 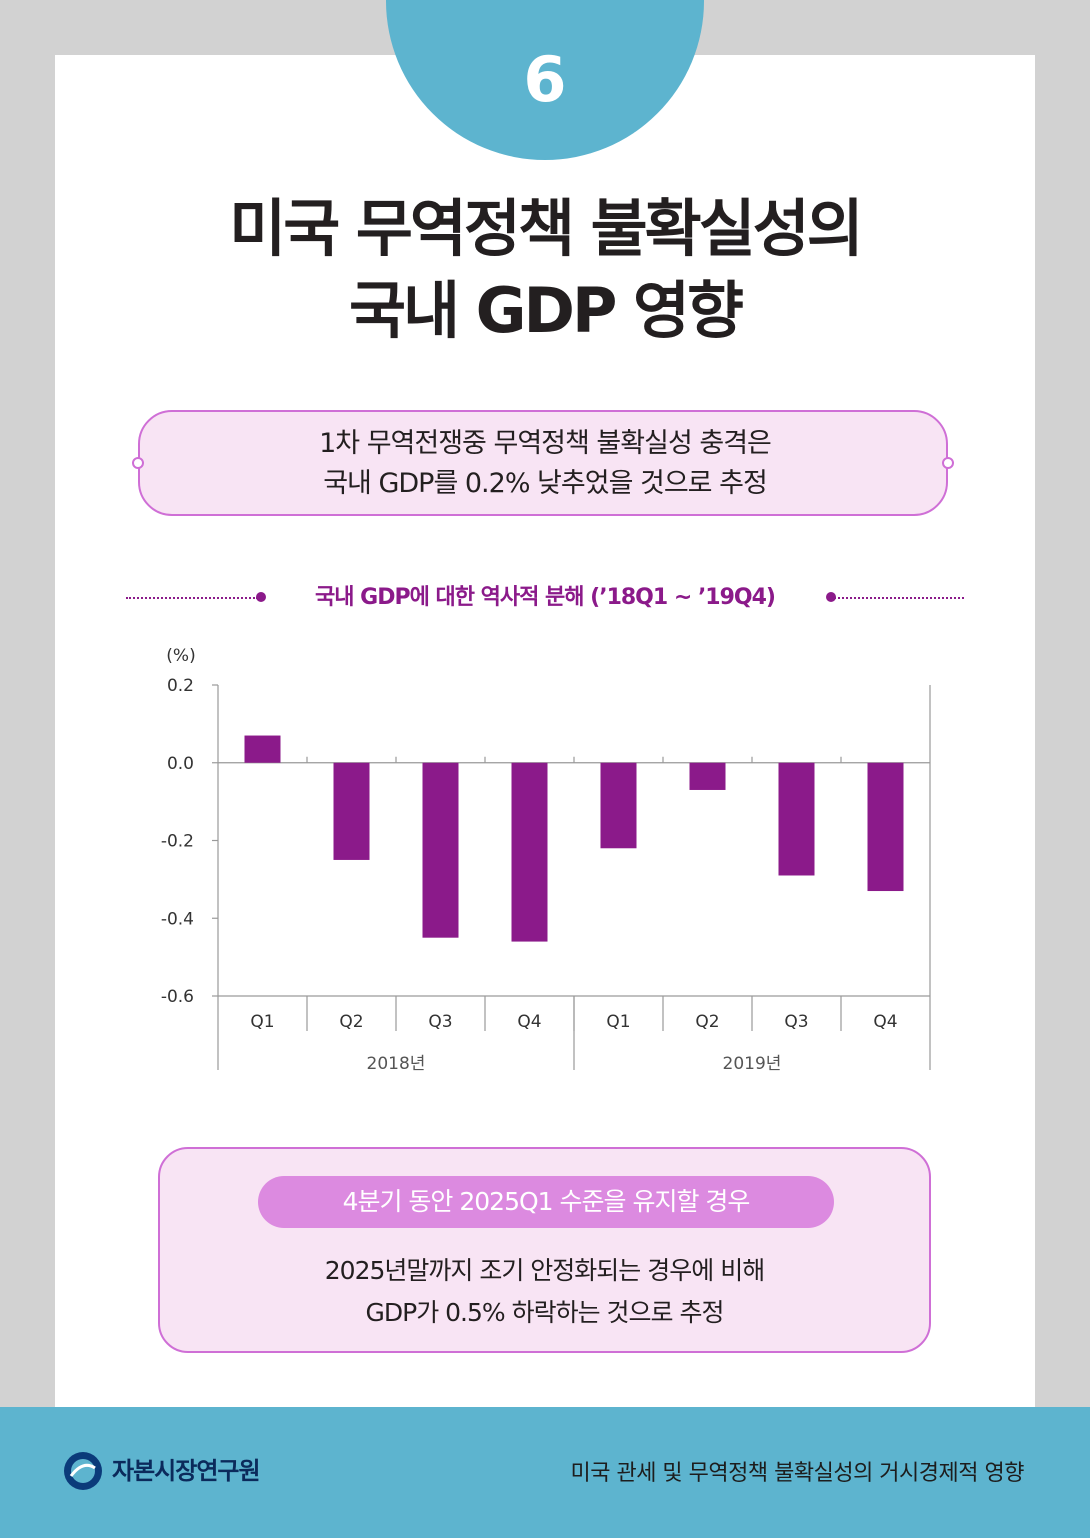 I want to click on footer-bar, so click(x=545, y=1472).